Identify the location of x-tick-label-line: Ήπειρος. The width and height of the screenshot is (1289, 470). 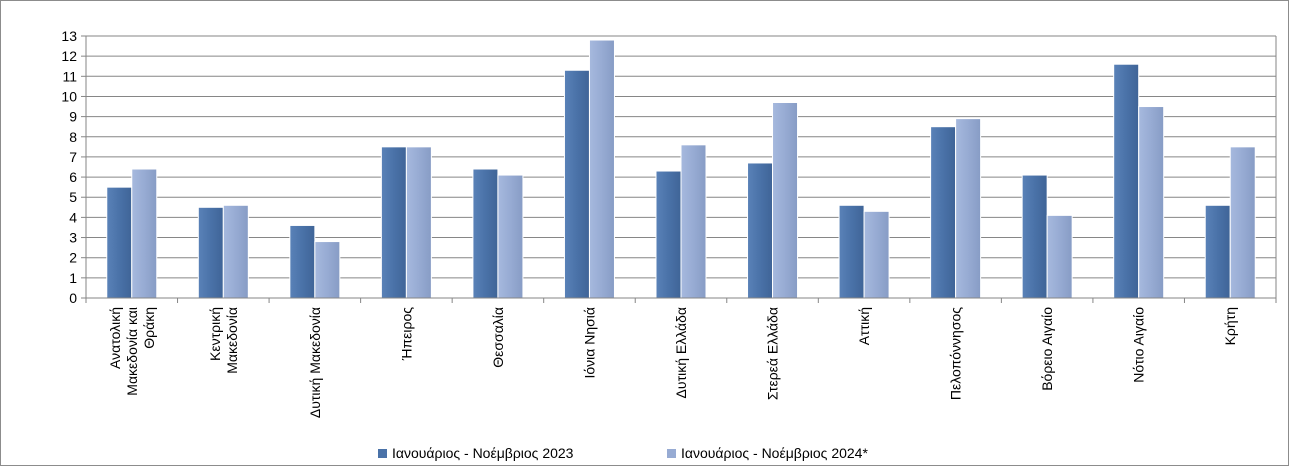
(406, 334).